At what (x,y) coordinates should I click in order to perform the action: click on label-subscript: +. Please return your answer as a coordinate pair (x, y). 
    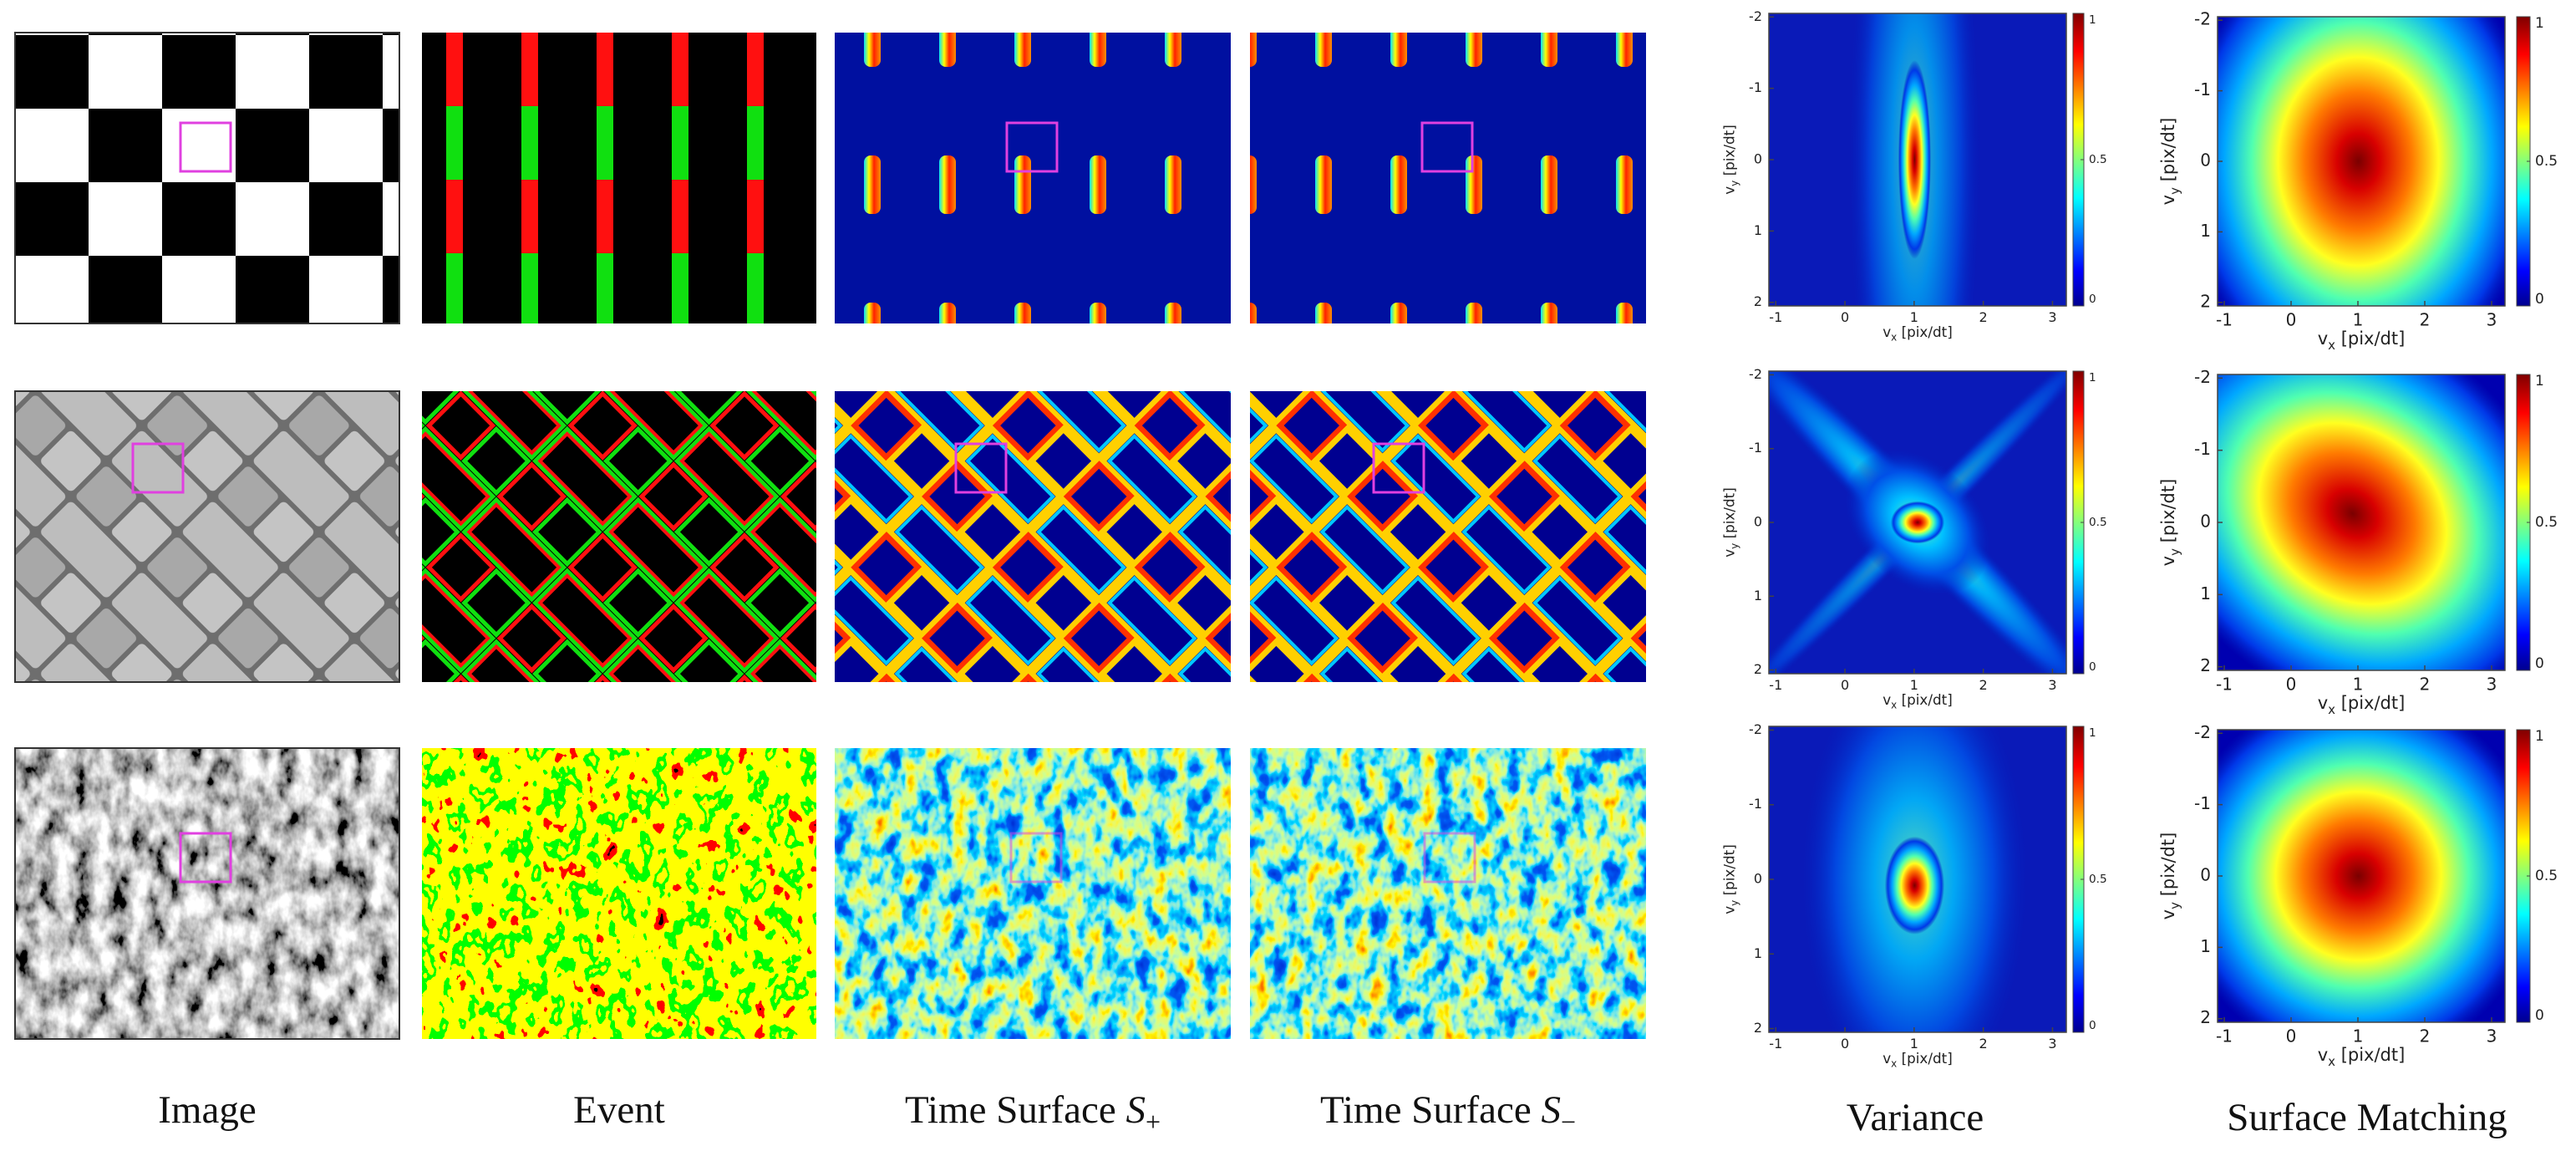
    Looking at the image, I should click on (1153, 1122).